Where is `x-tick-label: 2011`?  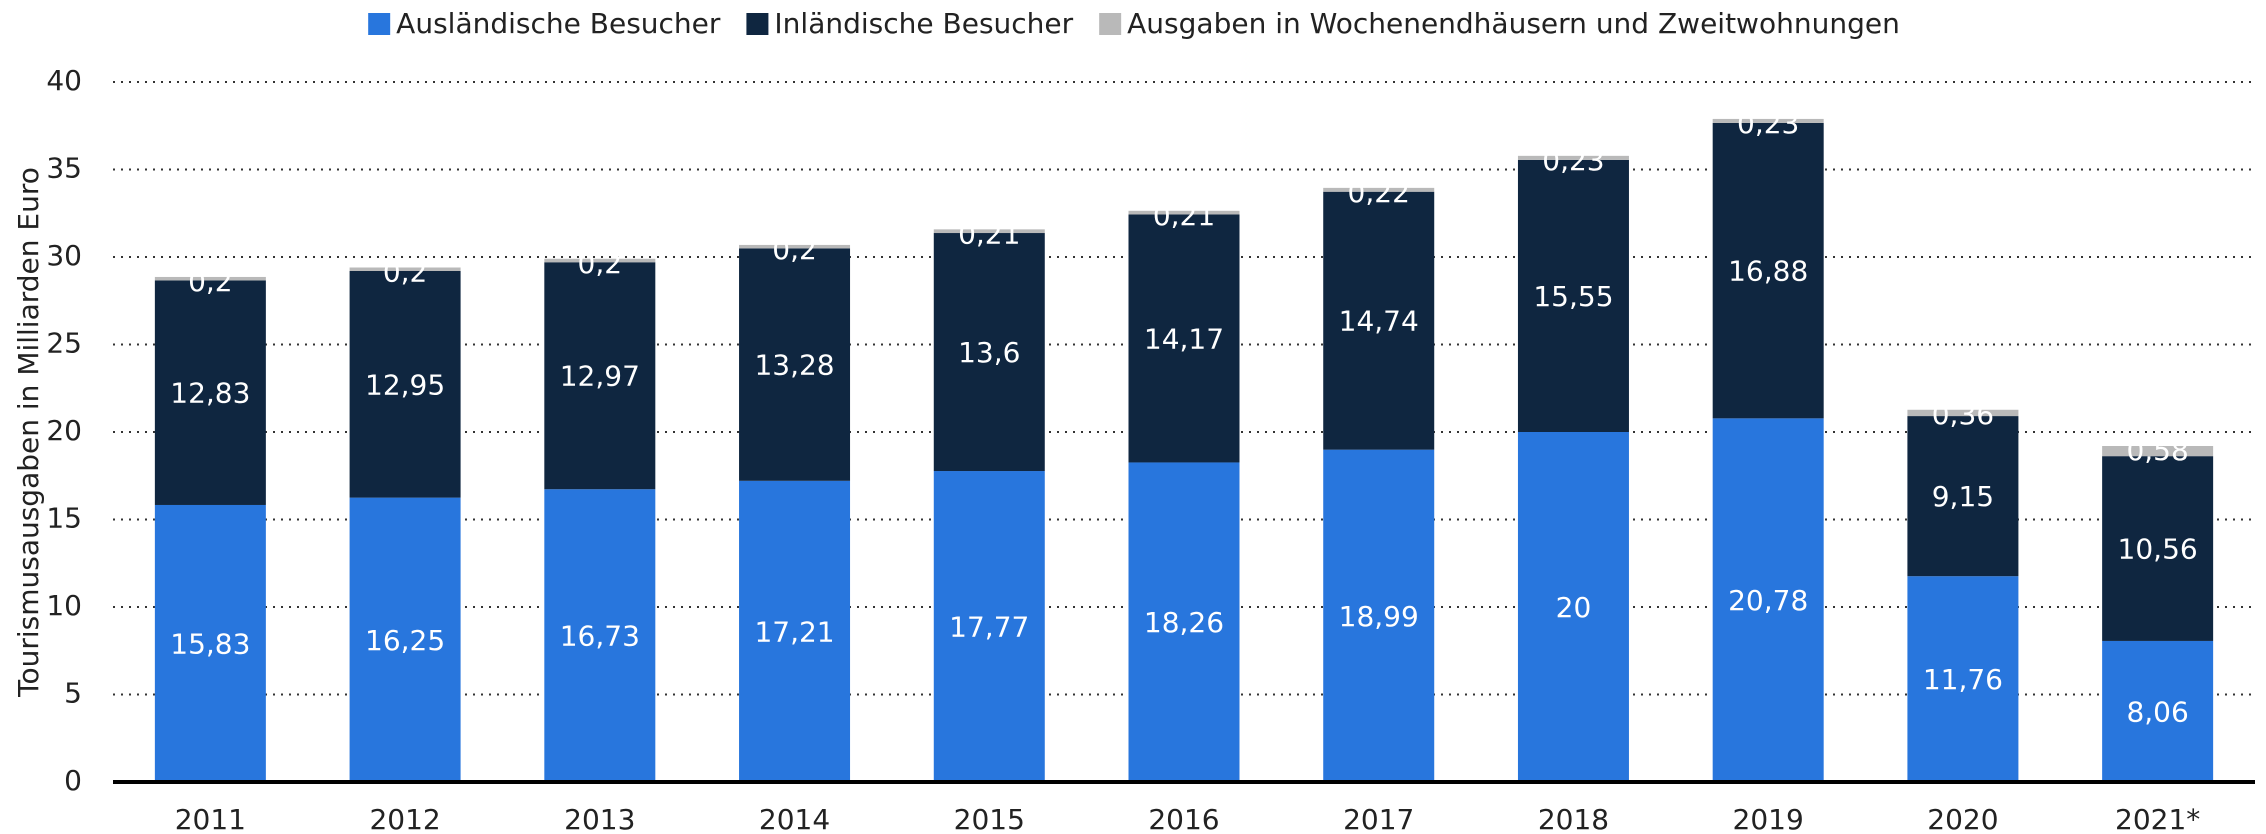
x-tick-label: 2011 is located at coordinates (210, 818).